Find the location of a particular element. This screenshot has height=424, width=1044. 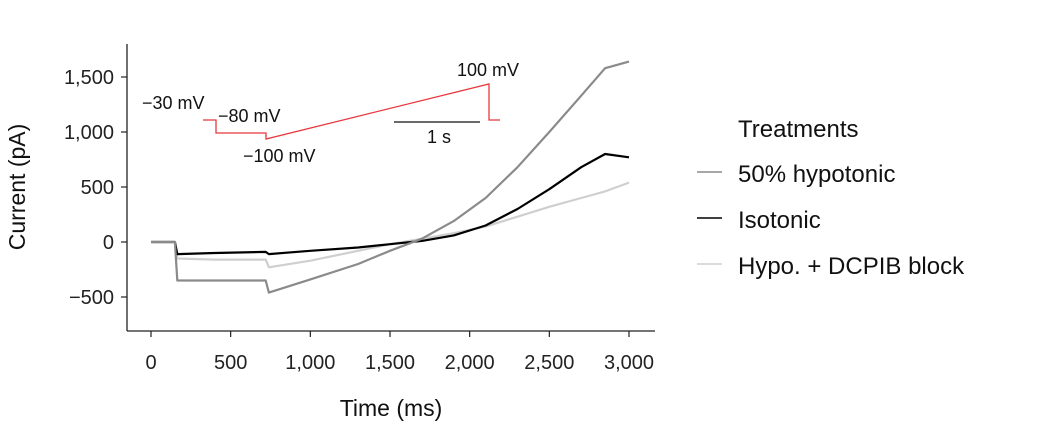

legend-label: Hypo. + DCPIB block is located at coordinates (851, 266).